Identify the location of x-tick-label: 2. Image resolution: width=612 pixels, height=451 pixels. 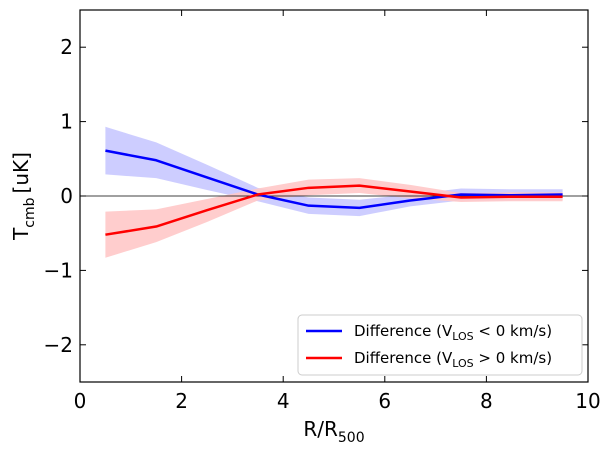
(181, 401).